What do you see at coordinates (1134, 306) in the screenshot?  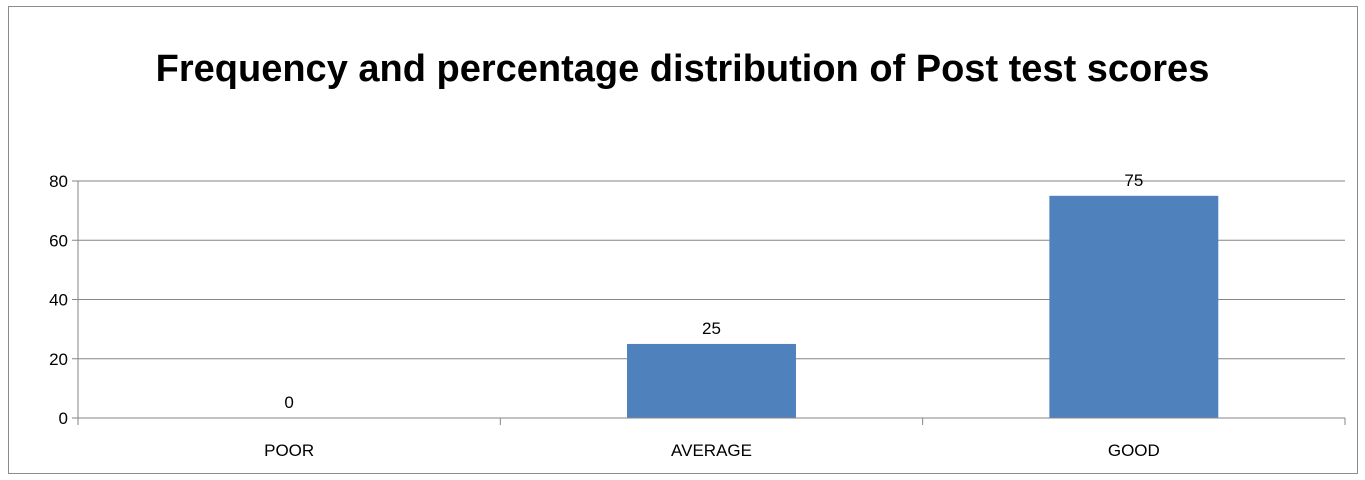 I see `bar-good` at bounding box center [1134, 306].